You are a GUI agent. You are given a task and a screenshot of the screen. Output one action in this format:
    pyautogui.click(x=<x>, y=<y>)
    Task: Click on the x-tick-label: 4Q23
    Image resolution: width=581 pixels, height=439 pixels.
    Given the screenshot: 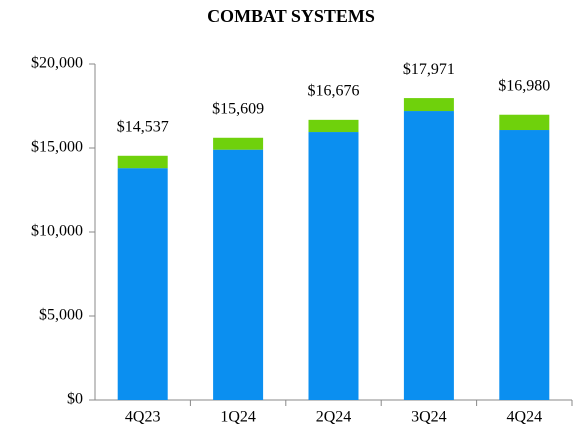 What is the action you would take?
    pyautogui.click(x=143, y=417)
    